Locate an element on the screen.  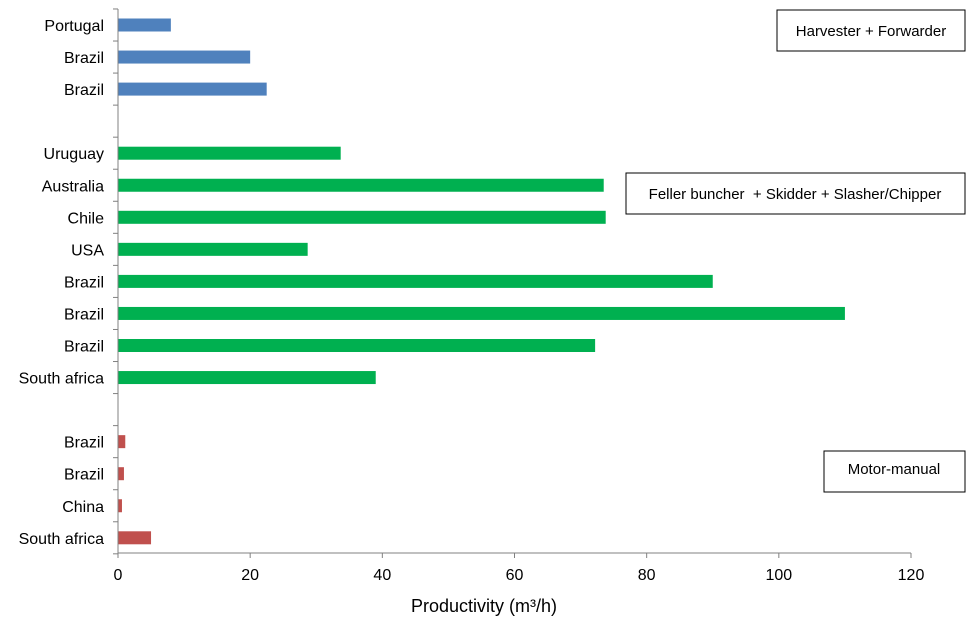
bar-uruguay is located at coordinates (229, 153).